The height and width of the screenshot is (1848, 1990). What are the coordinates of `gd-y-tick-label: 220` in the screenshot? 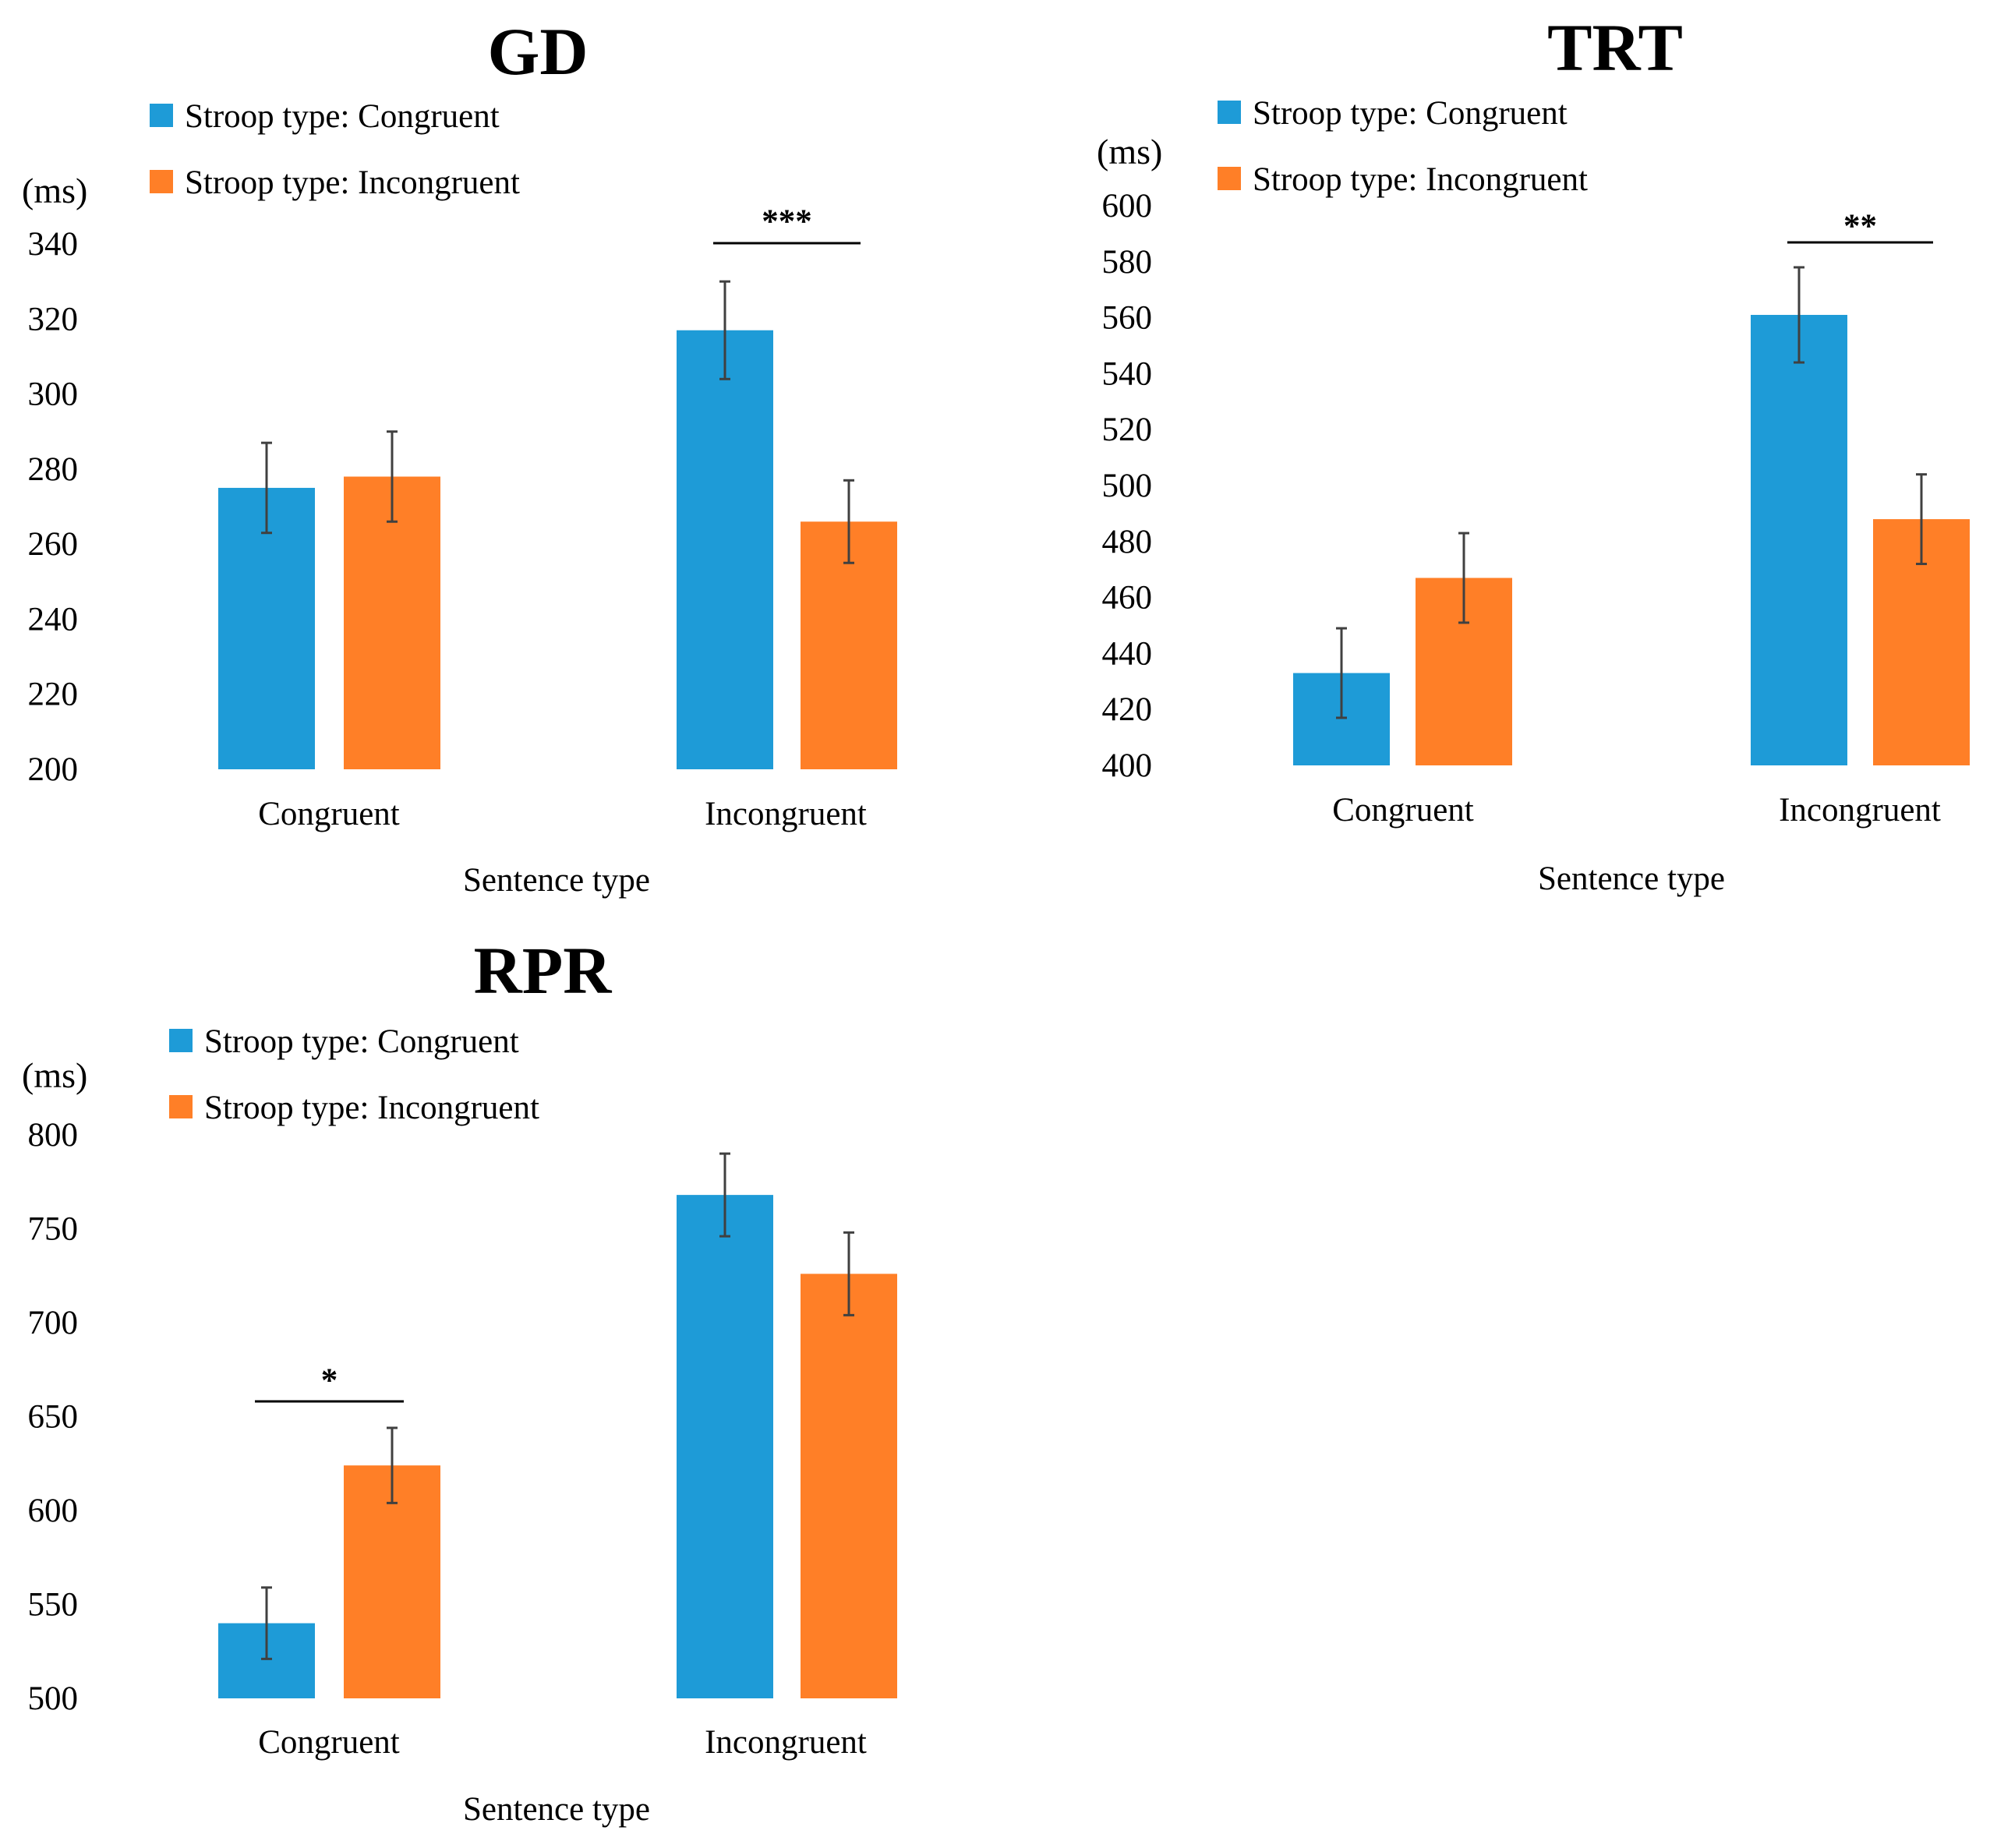 It's located at (53, 695).